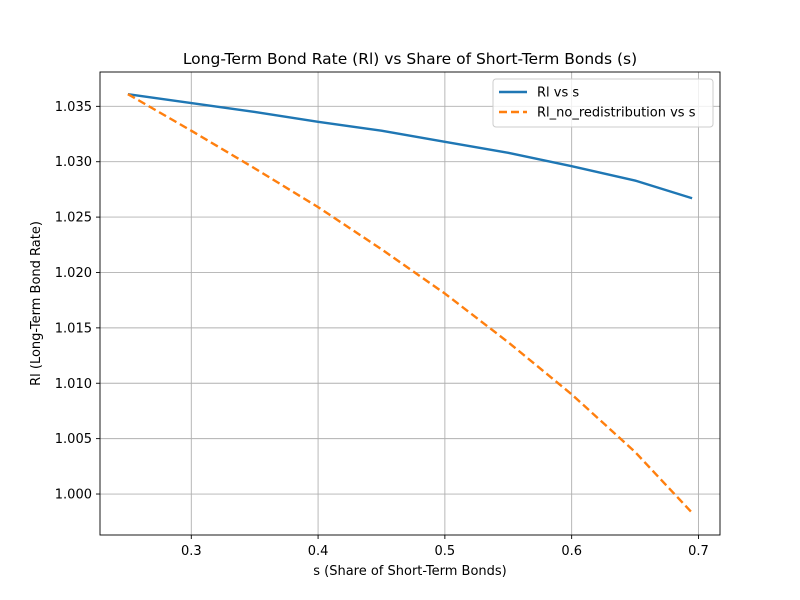  I want to click on y-tick-label: 1.010, so click(73, 384).